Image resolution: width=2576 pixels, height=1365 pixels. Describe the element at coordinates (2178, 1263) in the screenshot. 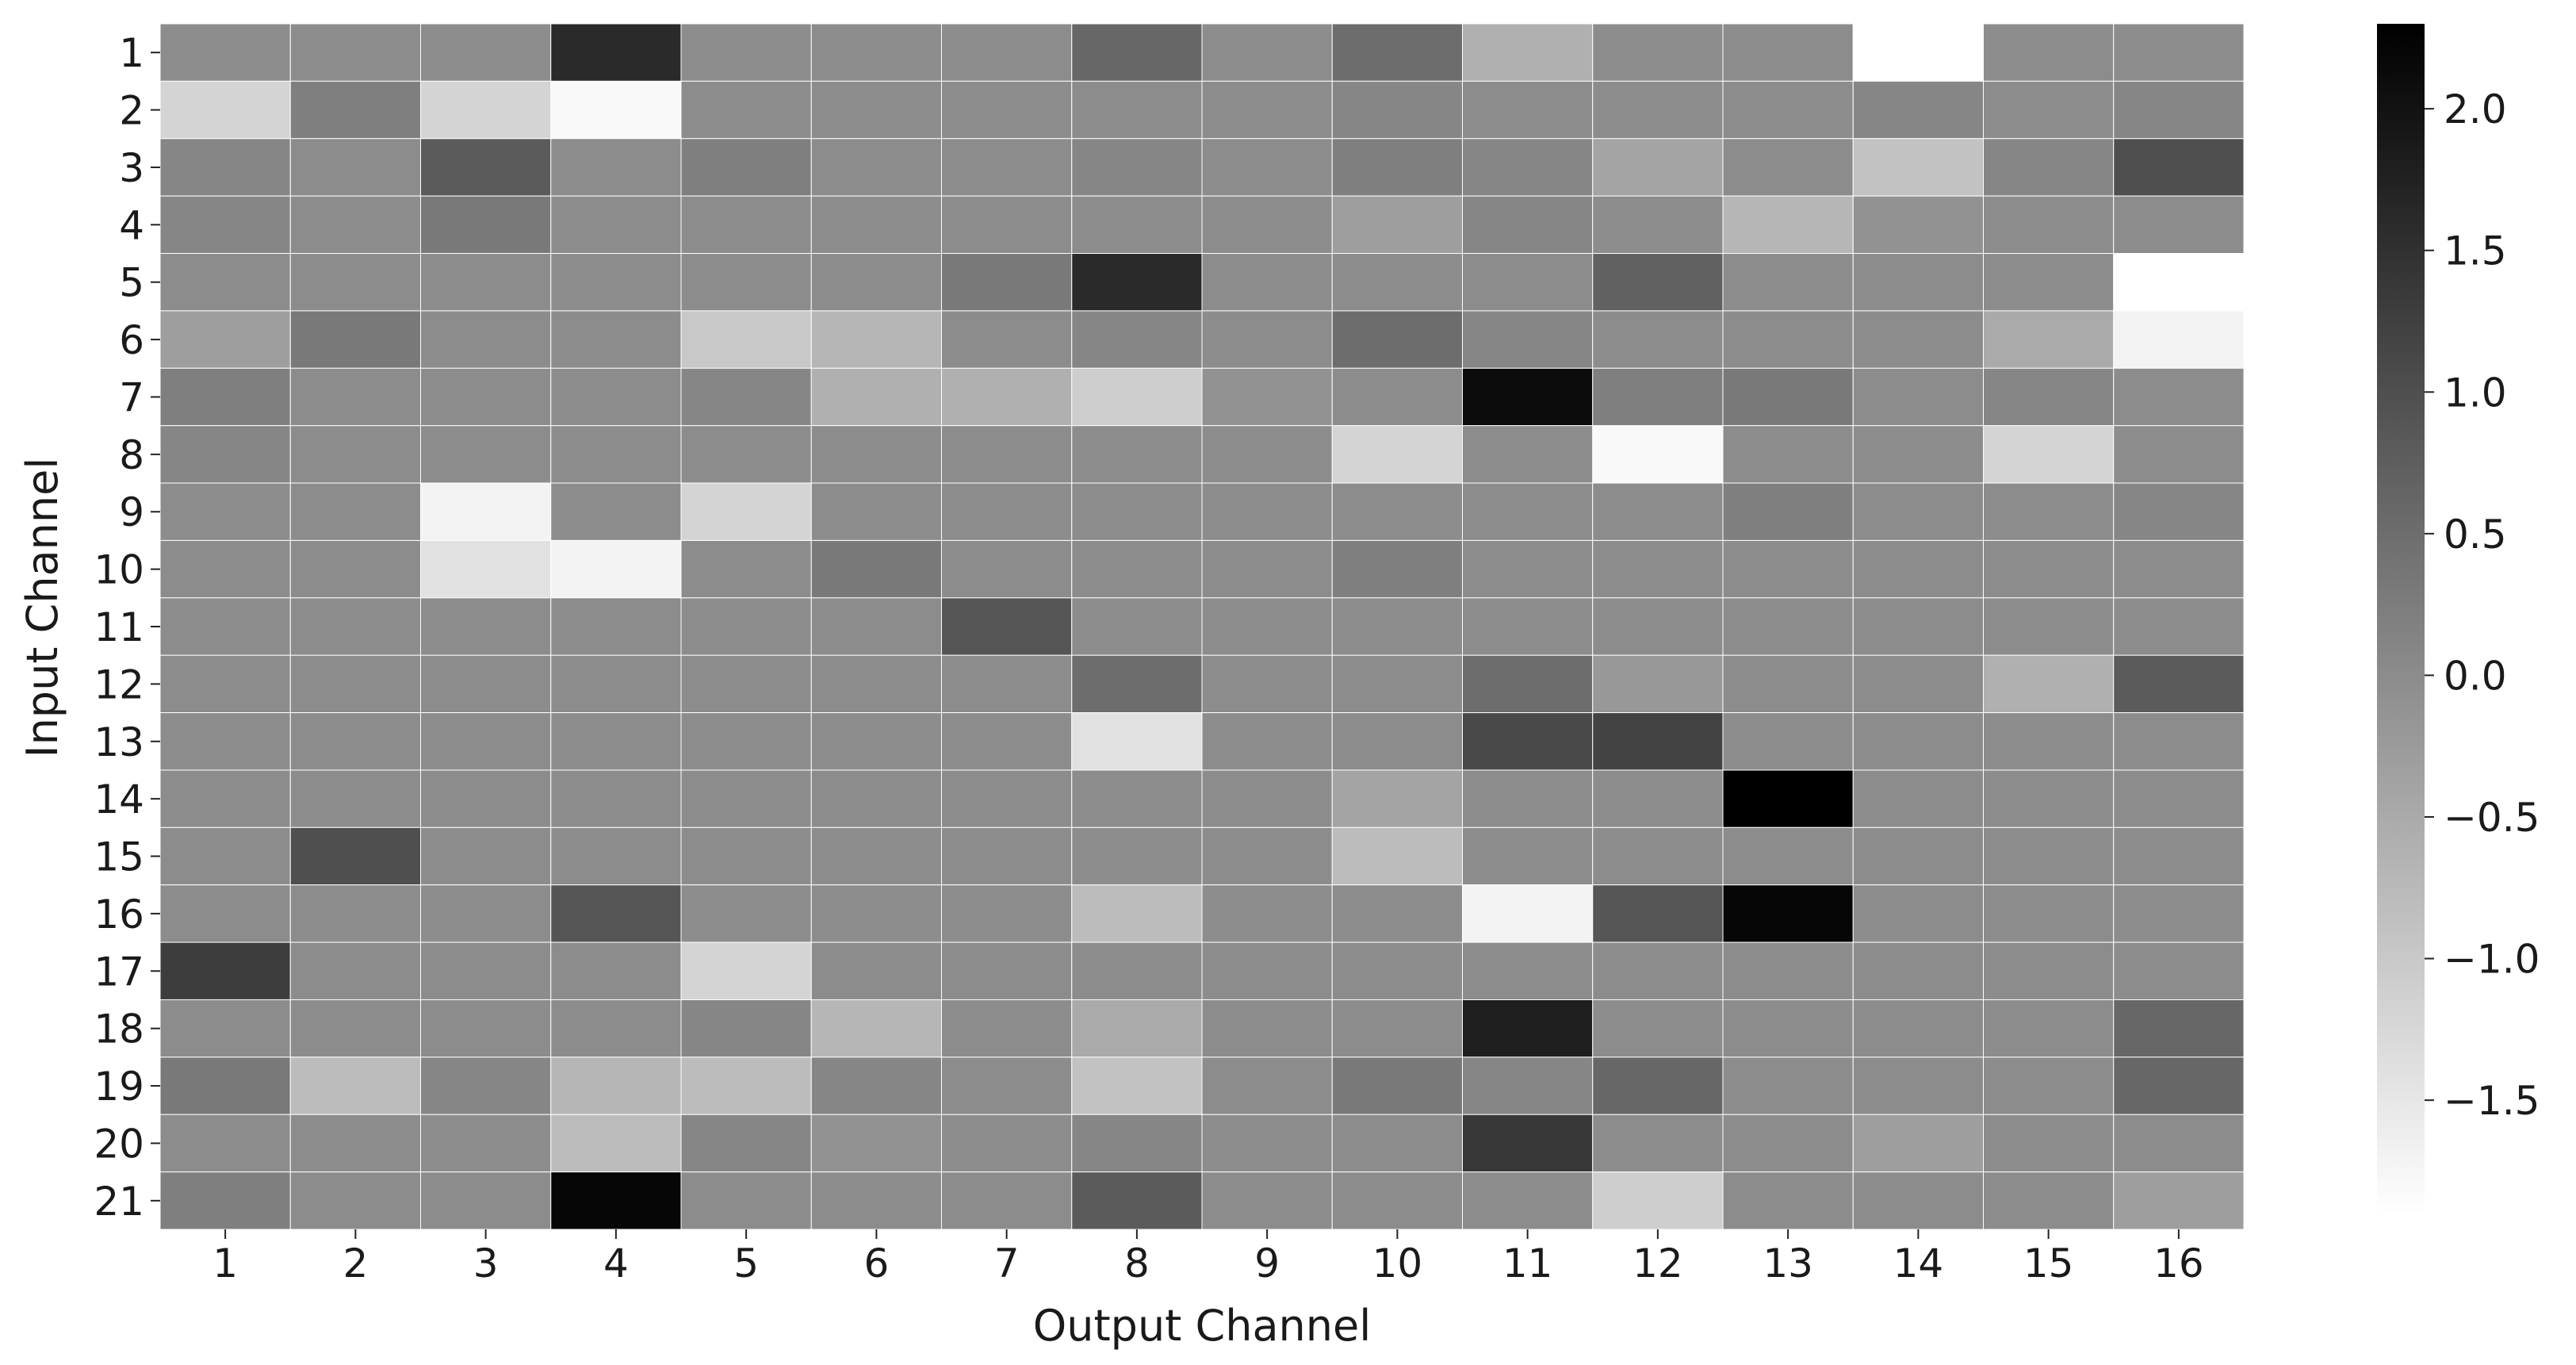

I see `x-tick-label: 16` at that location.